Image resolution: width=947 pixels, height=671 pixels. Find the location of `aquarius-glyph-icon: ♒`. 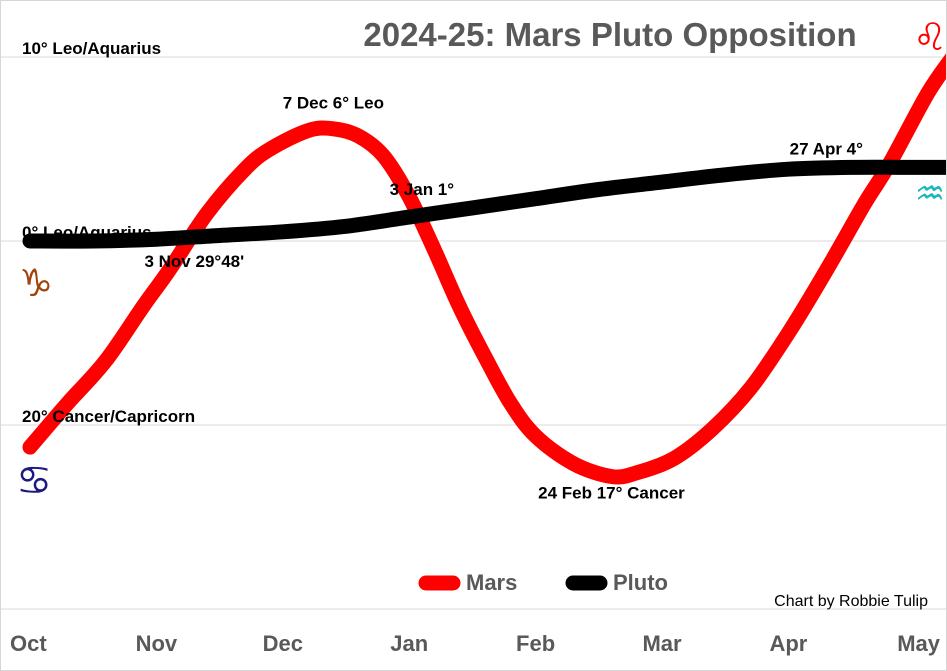

aquarius-glyph-icon: ♒ is located at coordinates (930, 194).